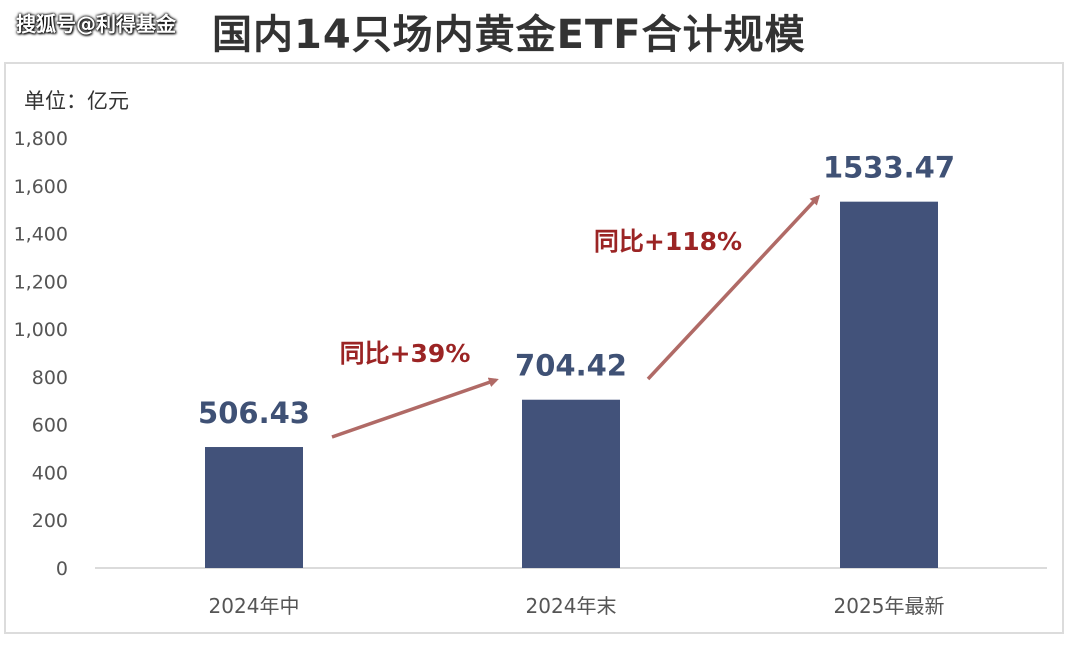  Describe the element at coordinates (62, 569) in the screenshot. I see `y-tick-label: 0` at that location.